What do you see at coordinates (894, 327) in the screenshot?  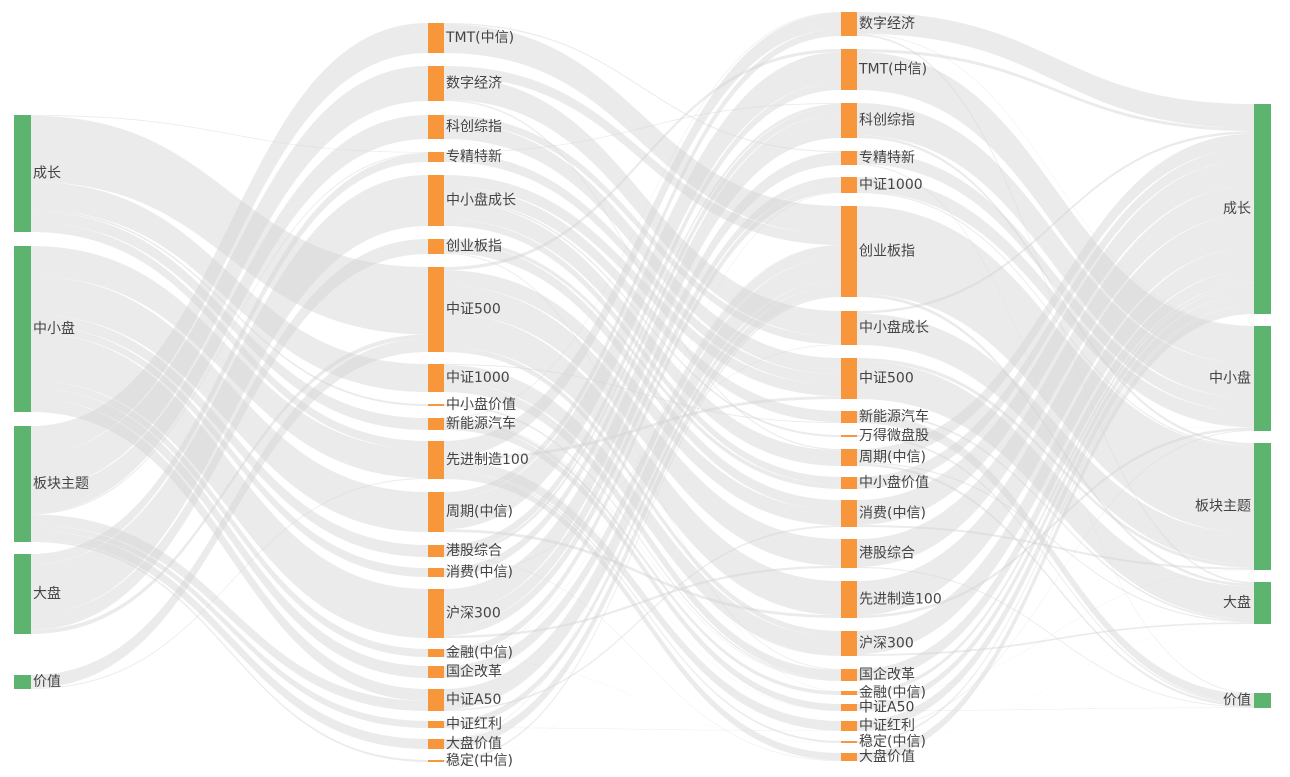 I see `node-label-c2_6: 中小盘成长` at bounding box center [894, 327].